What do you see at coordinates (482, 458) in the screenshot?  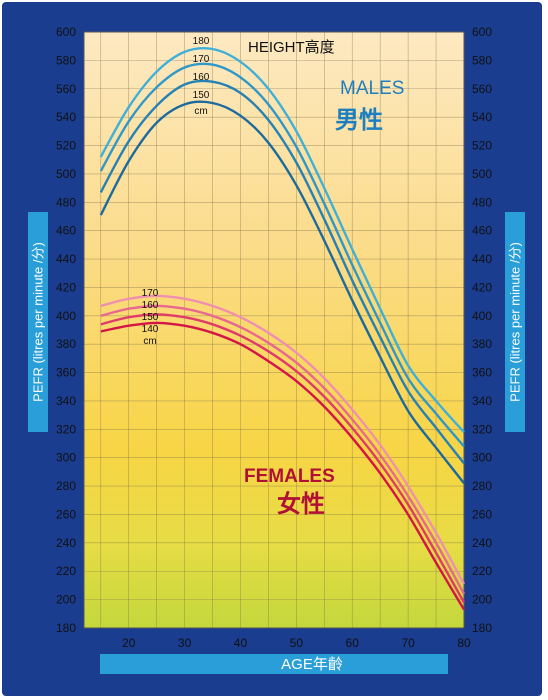 I see `y-tick-label-right: 300` at bounding box center [482, 458].